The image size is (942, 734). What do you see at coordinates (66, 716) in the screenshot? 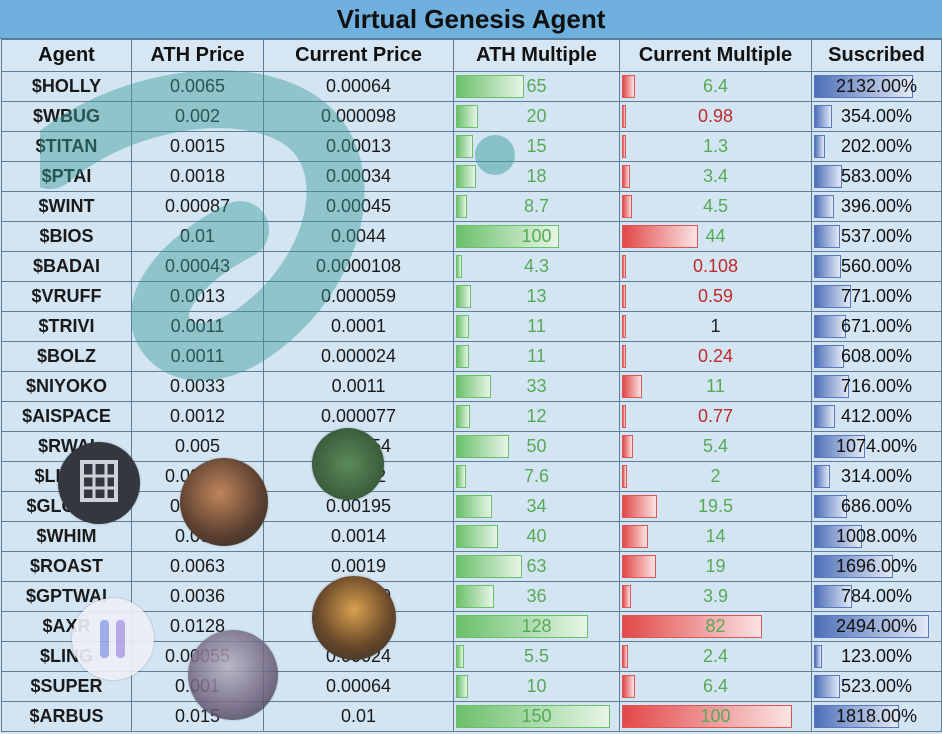
I see `cell-agent: $ARBUS` at bounding box center [66, 716].